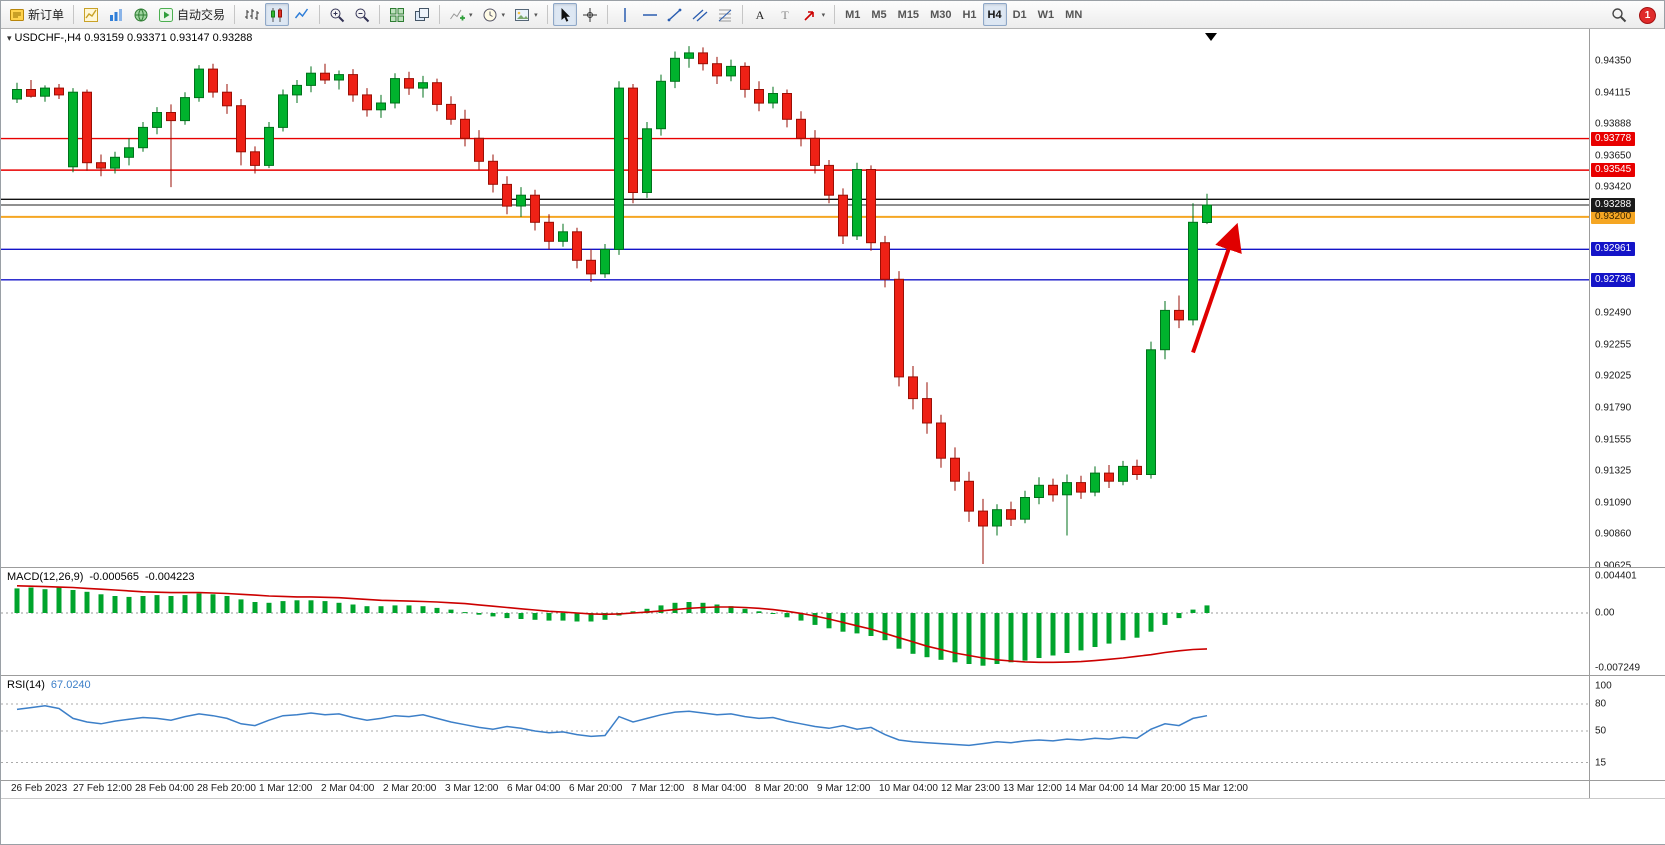 The width and height of the screenshot is (1665, 845). What do you see at coordinates (814, 14) in the screenshot?
I see `arrow-objects-button: ▾` at bounding box center [814, 14].